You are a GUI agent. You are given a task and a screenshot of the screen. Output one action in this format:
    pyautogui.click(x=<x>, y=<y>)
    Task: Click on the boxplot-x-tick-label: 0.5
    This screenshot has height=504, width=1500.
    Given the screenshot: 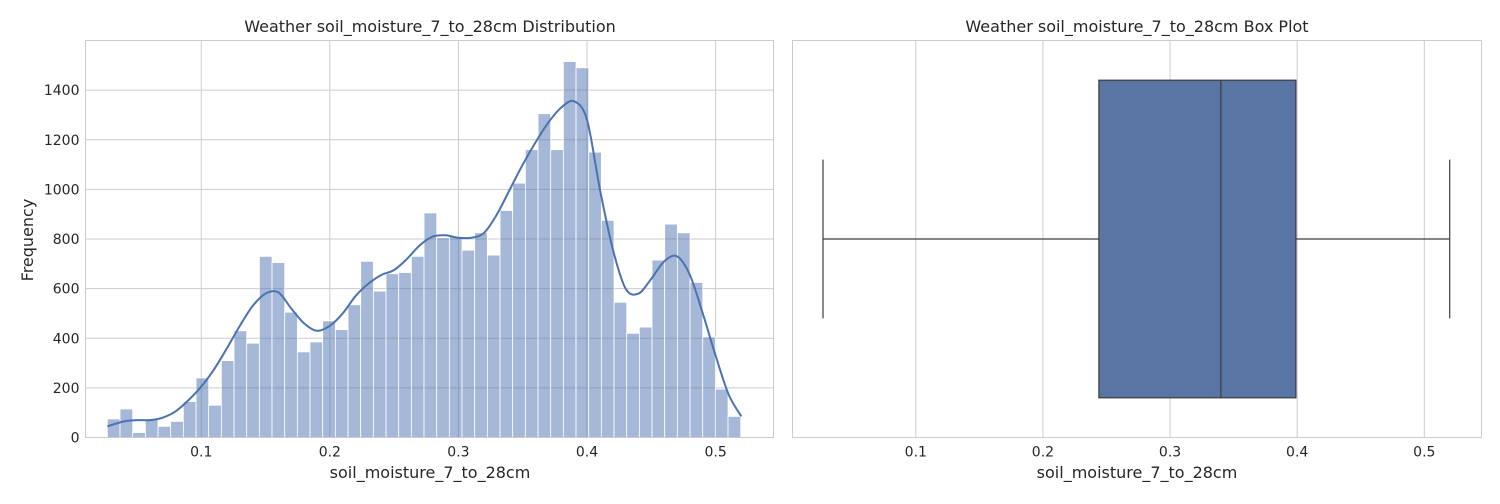 What is the action you would take?
    pyautogui.click(x=1424, y=453)
    